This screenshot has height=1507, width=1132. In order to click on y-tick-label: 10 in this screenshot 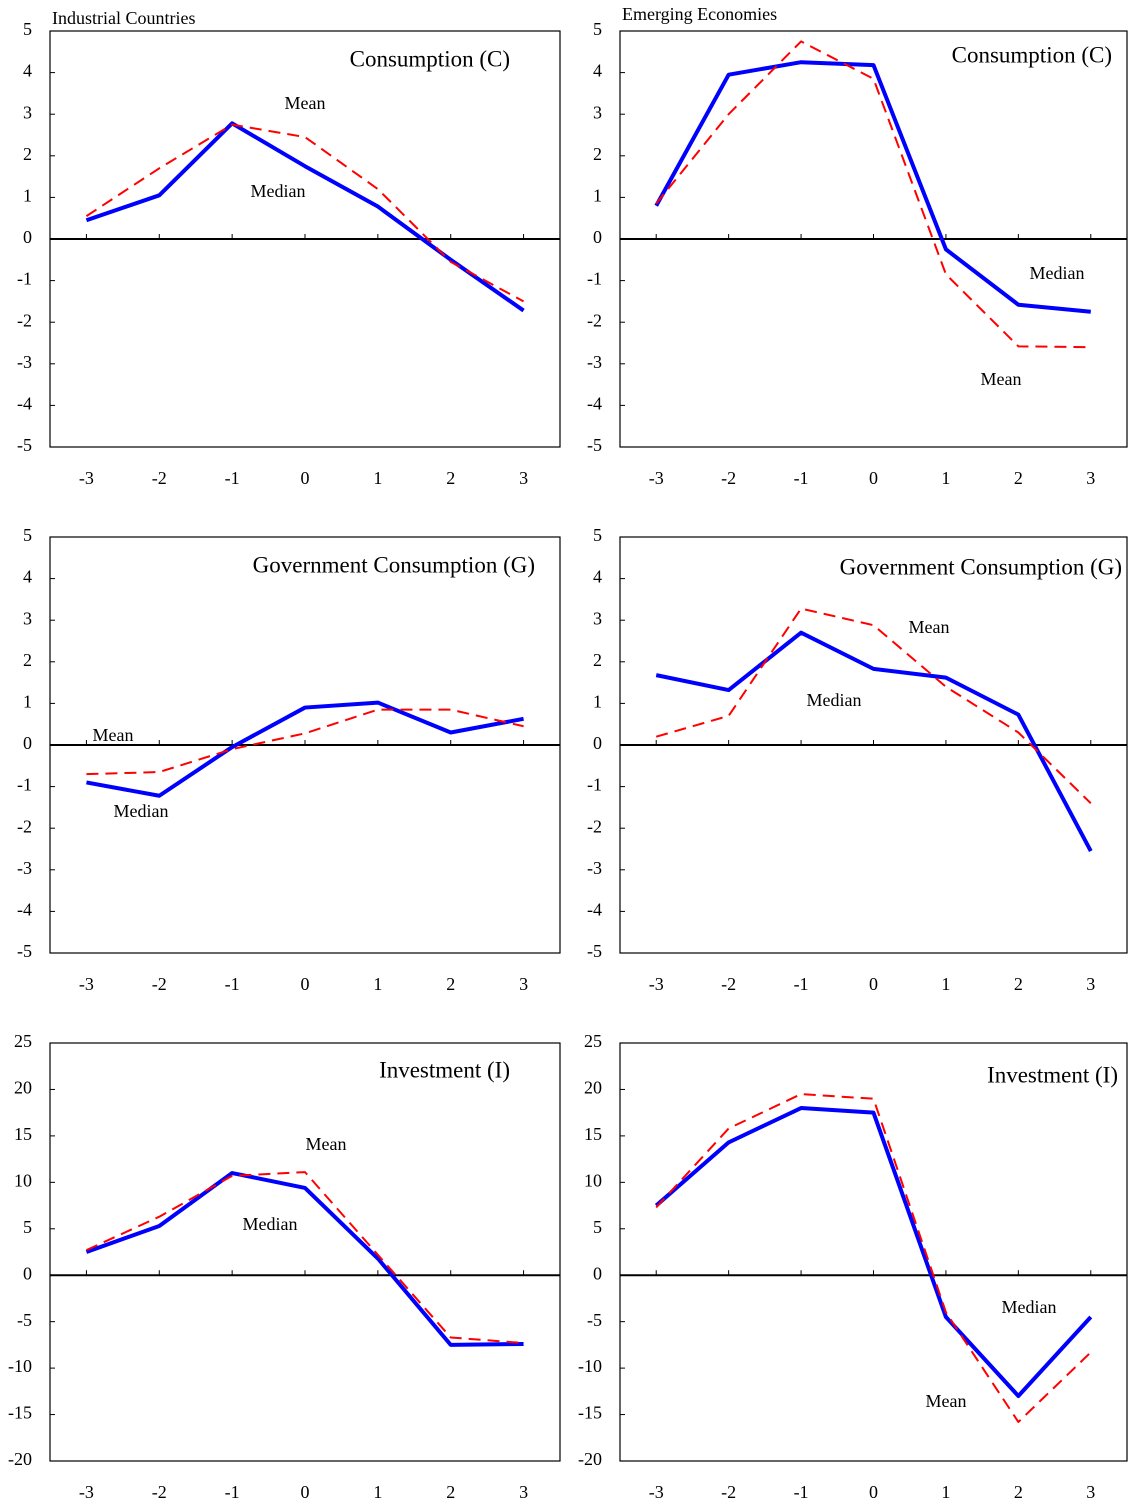, I will do `click(593, 1180)`.